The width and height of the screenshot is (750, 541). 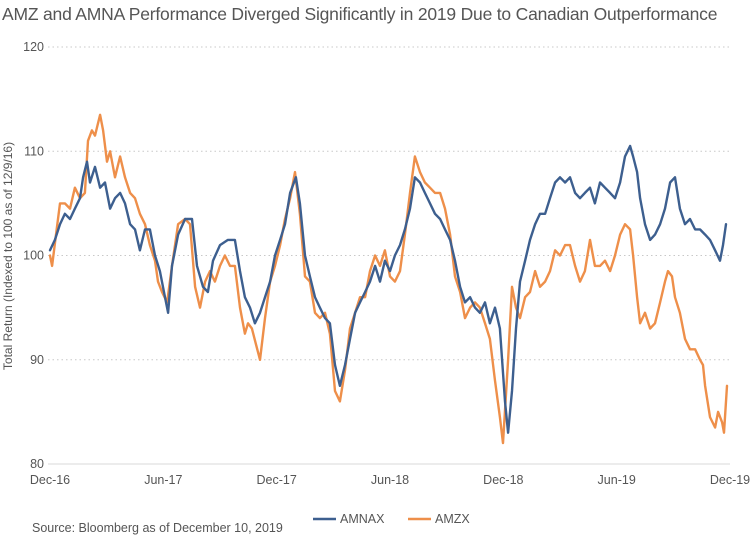 What do you see at coordinates (37, 360) in the screenshot?
I see `y-tick-label: 90` at bounding box center [37, 360].